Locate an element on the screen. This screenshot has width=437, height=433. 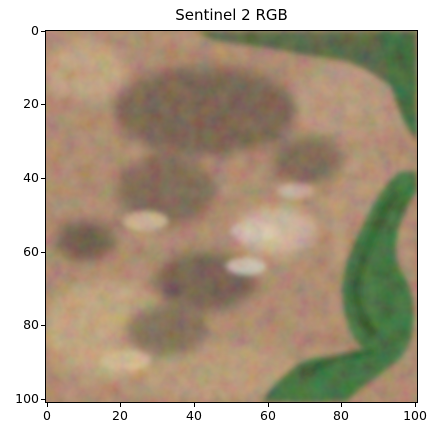
y-tick-label: 60 is located at coordinates (31, 251).